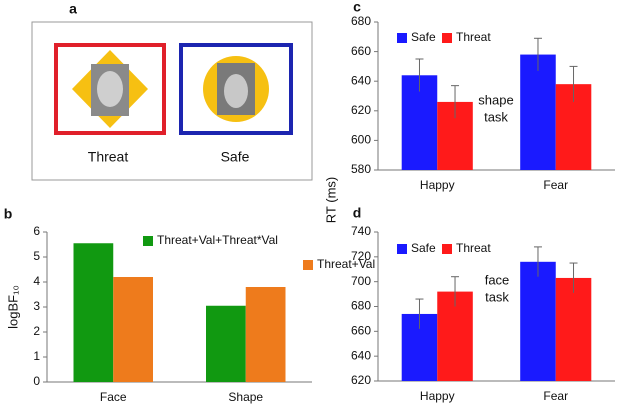 This screenshot has width=621, height=407. What do you see at coordinates (12, 307) in the screenshot?
I see `y-axis-label: logBF₁₀` at bounding box center [12, 307].